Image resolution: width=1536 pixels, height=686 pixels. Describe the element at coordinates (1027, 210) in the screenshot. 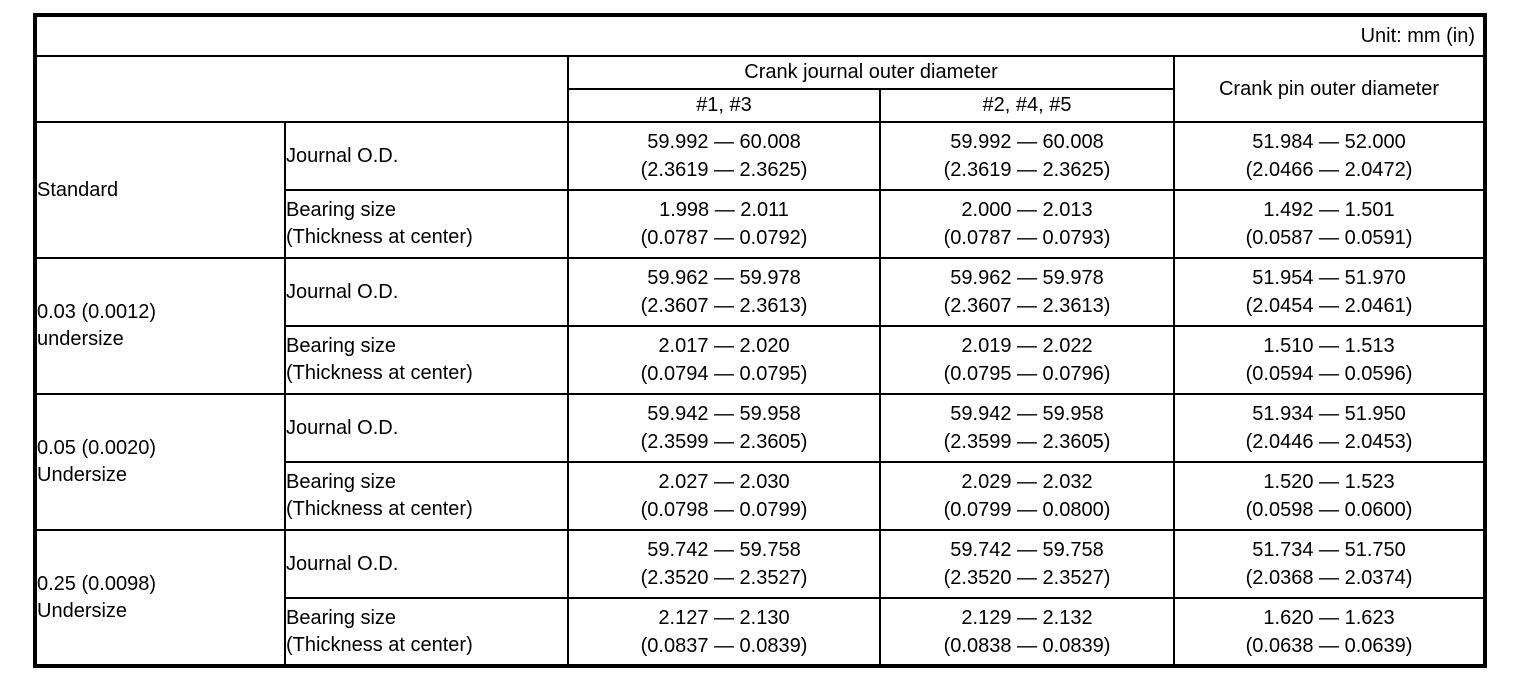

I see `spec-value-mm: 2.000 — 2.013` at that location.